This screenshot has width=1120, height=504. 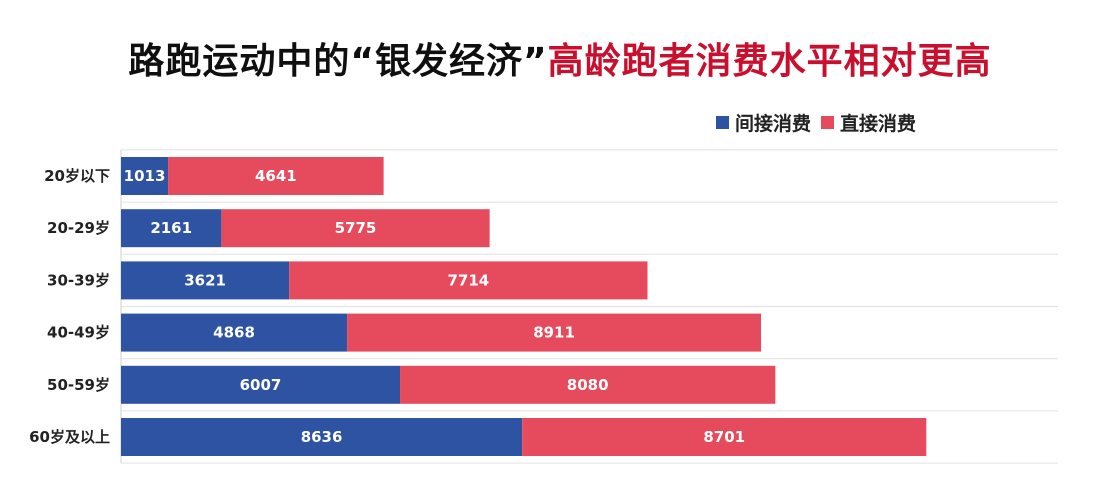 What do you see at coordinates (78, 280) in the screenshot?
I see `category-label-2: 30-39岁` at bounding box center [78, 280].